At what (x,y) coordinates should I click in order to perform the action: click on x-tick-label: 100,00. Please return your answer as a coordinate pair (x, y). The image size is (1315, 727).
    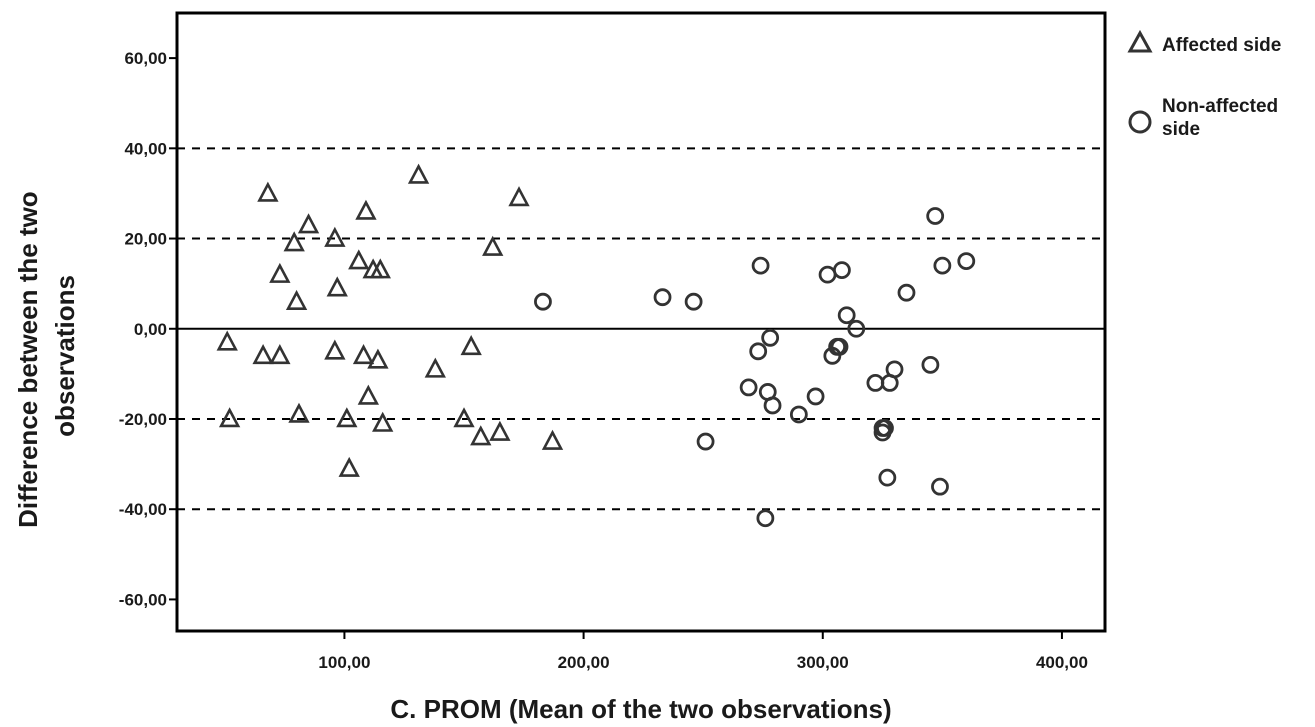
    Looking at the image, I should click on (344, 662).